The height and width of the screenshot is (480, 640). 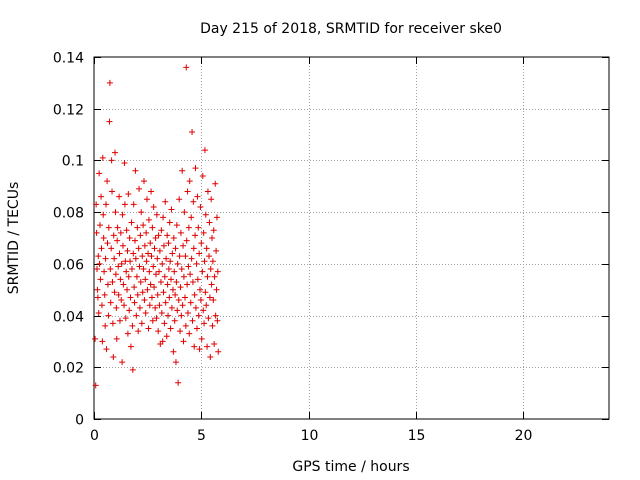 I want to click on y-tick-label: 0.1, so click(x=73, y=162).